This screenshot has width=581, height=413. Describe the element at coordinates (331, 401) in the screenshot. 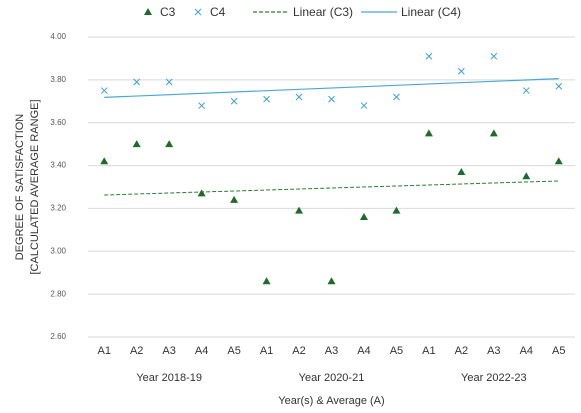

I see `x-axis-title: Year(s) & Average (A)` at that location.